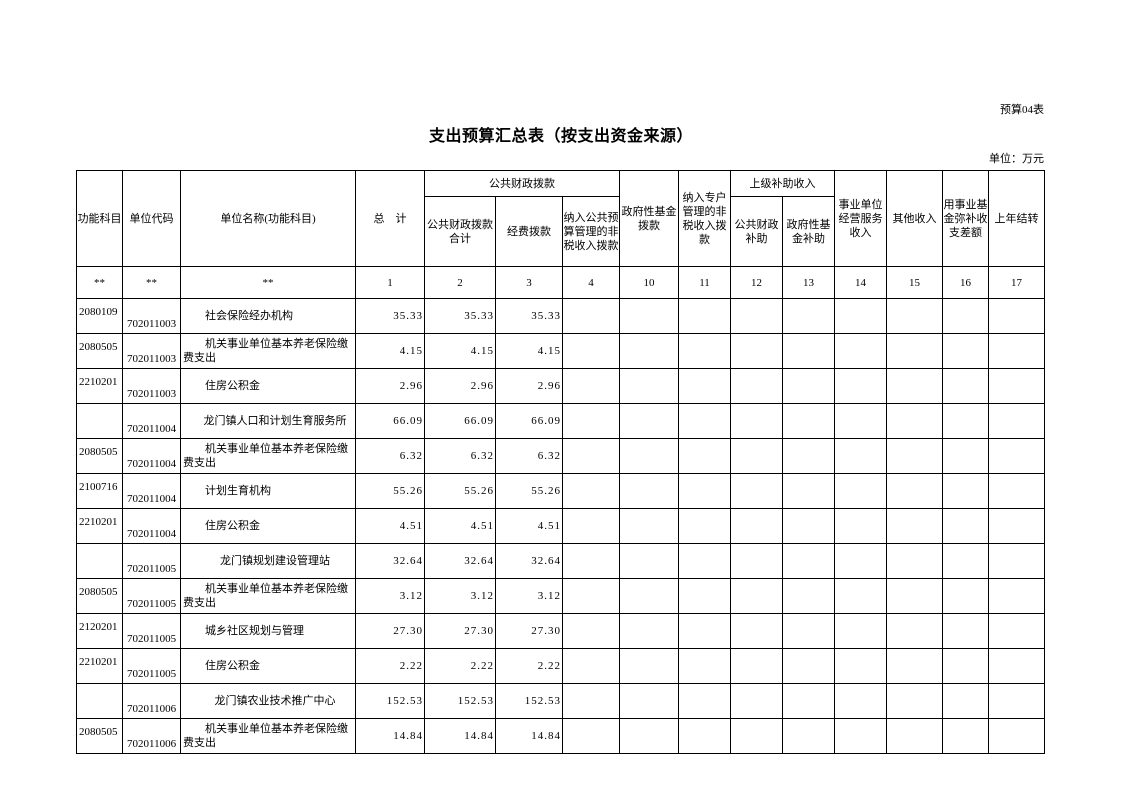 Image resolution: width=1122 pixels, height=793 pixels. Describe the element at coordinates (860, 282) in the screenshot. I see `index-cell: 14` at that location.